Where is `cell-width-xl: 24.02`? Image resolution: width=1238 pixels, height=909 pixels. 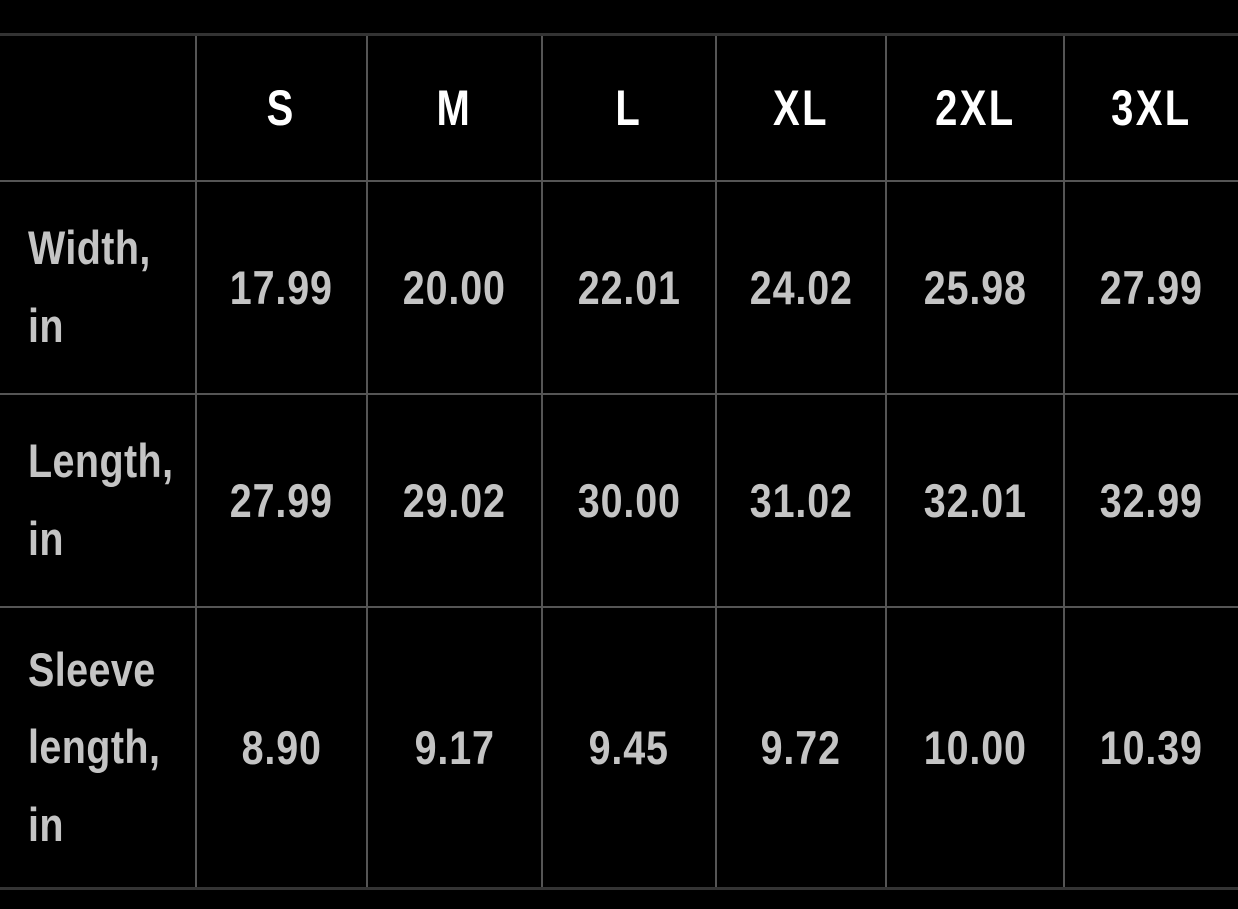 cell-width-xl: 24.02 is located at coordinates (801, 287).